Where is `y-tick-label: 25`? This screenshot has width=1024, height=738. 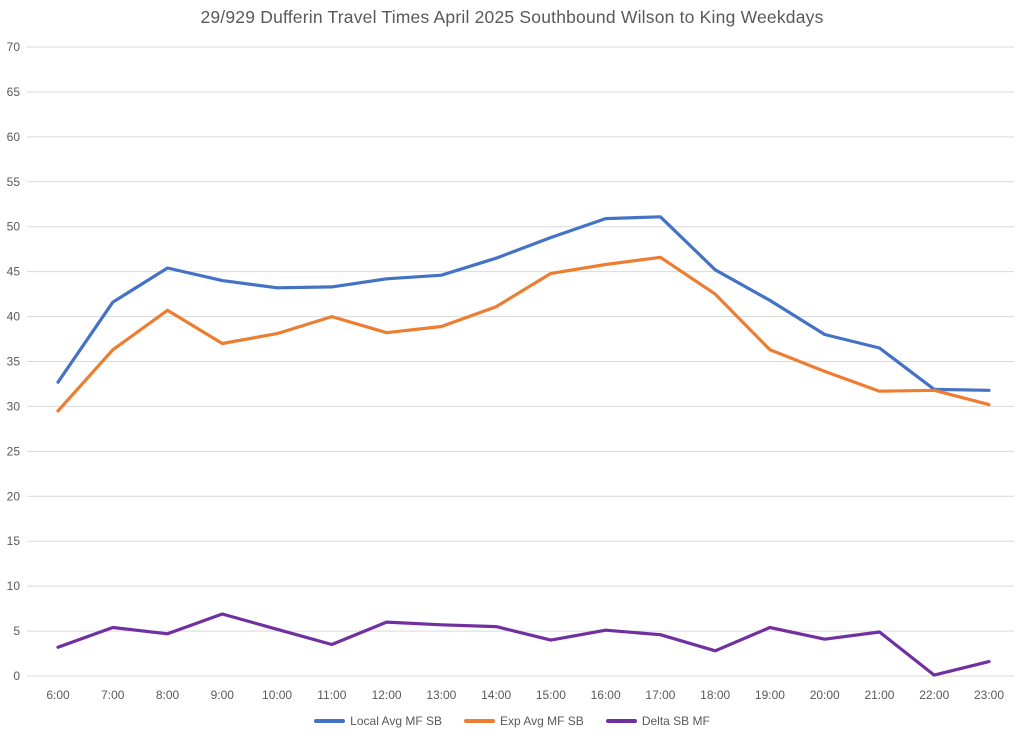
y-tick-label: 25 is located at coordinates (14, 451).